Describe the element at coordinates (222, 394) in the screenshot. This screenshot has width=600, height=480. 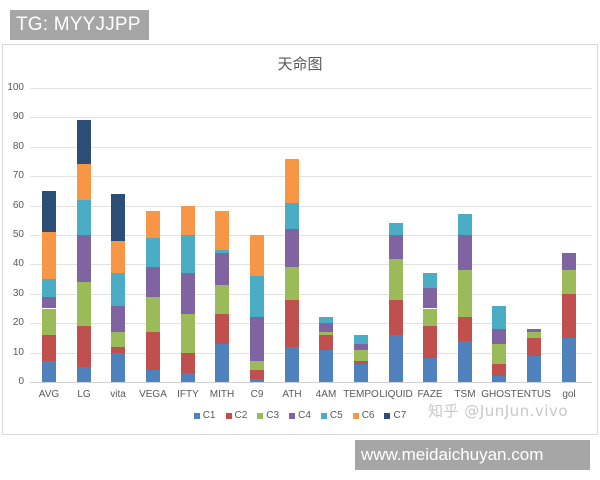
I see `x-tick-label: MITH` at that location.